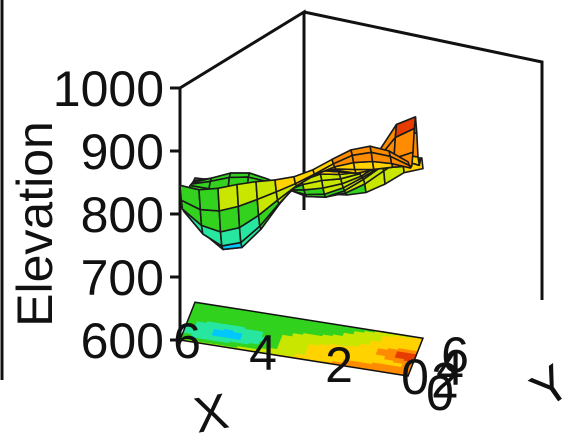 The width and height of the screenshot is (583, 443). What do you see at coordinates (122, 278) in the screenshot?
I see `z-tick-label: 700` at bounding box center [122, 278].